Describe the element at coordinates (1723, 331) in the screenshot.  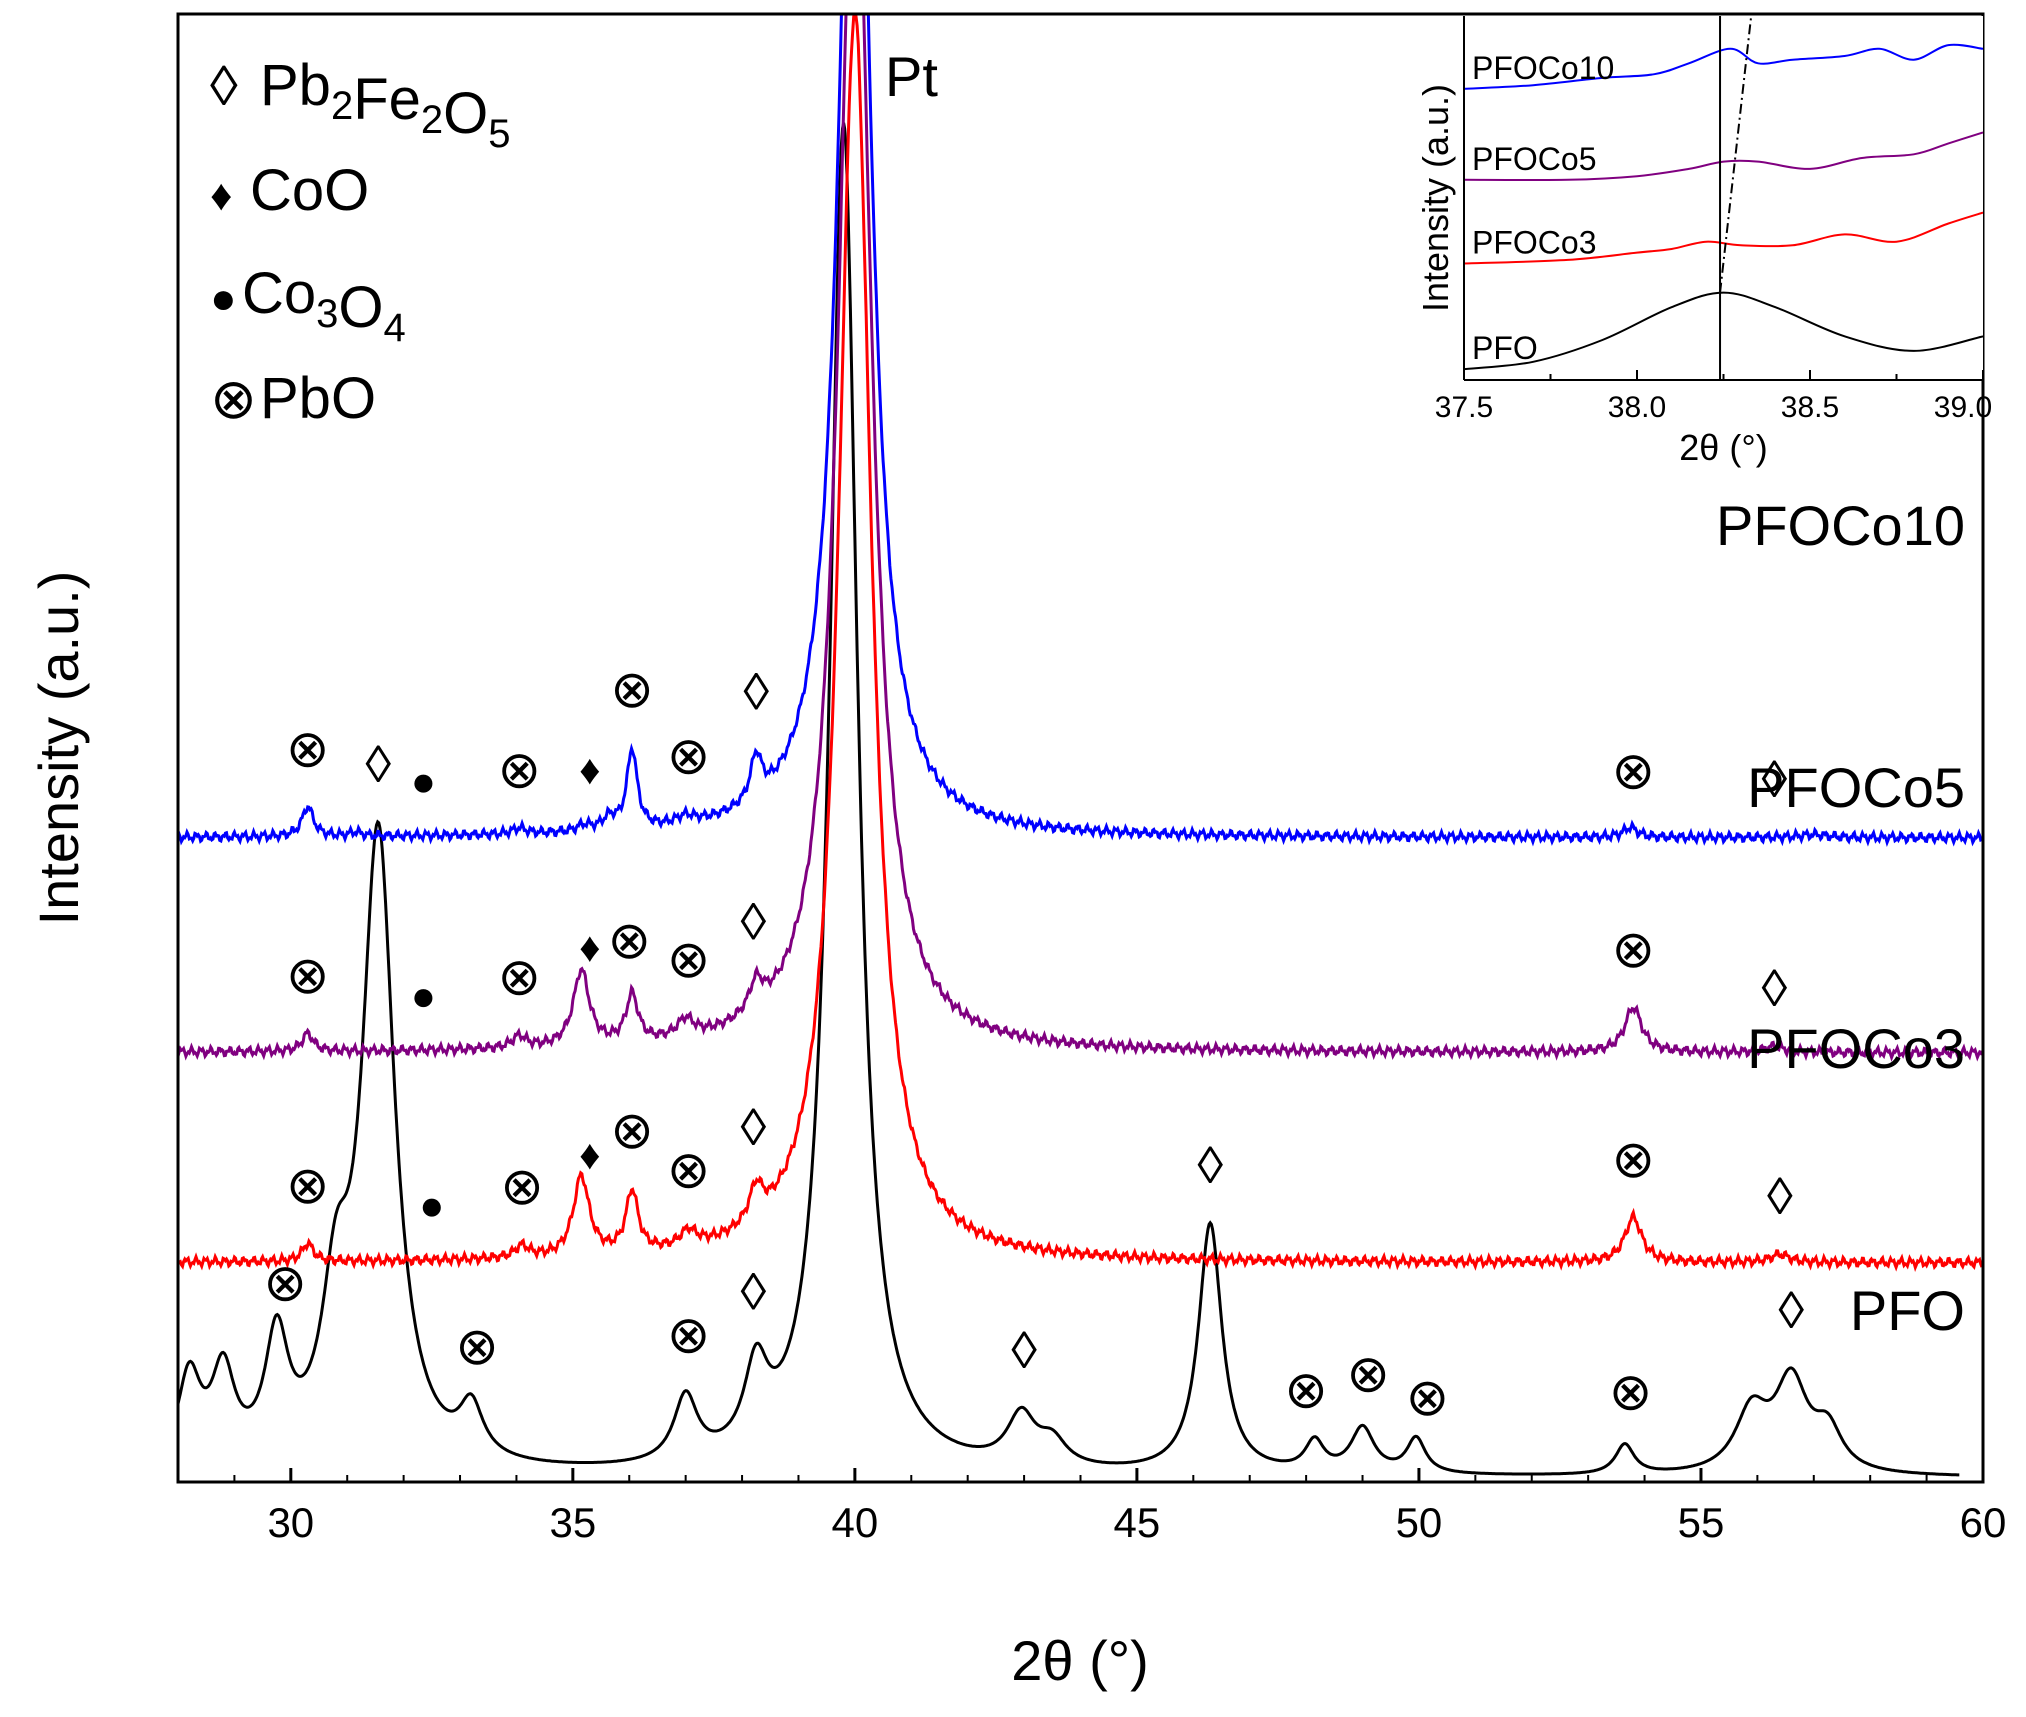
I see `inset-series-line-pfo` at that location.